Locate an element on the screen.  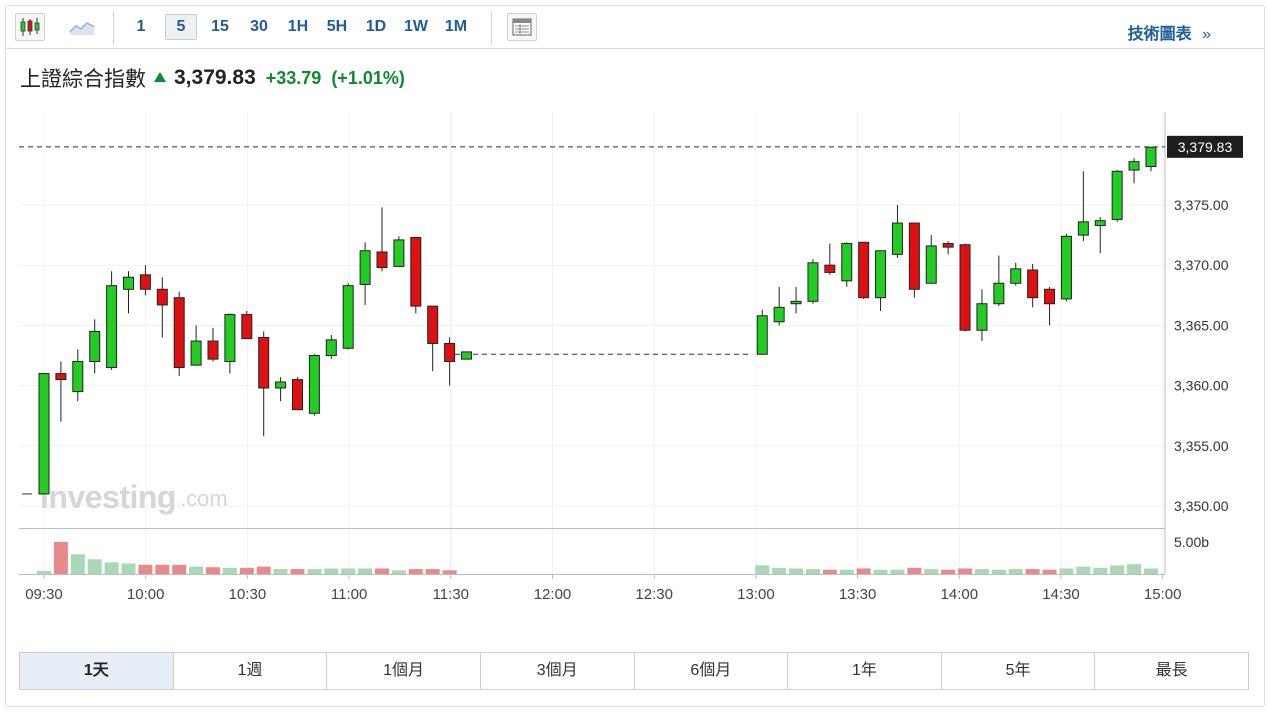
time-tick-label: 09:30 is located at coordinates (44, 594).